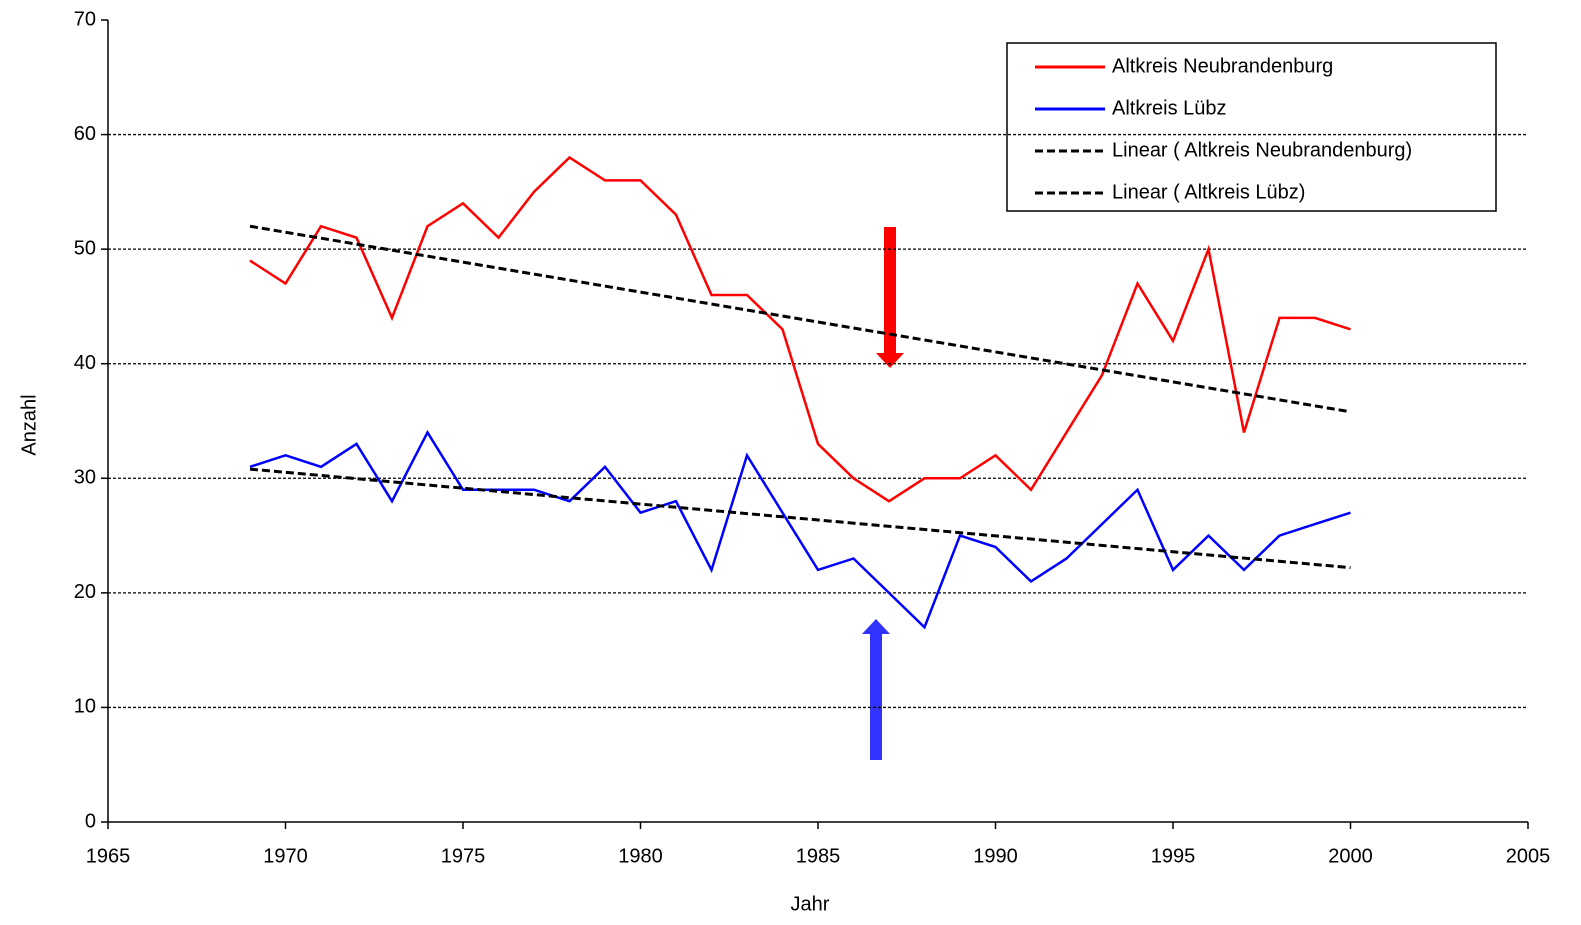 Image resolution: width=1581 pixels, height=925 pixels. Describe the element at coordinates (1262, 150) in the screenshot. I see `legend-label: Linear ( Altkreis Neubrandenburg)` at that location.